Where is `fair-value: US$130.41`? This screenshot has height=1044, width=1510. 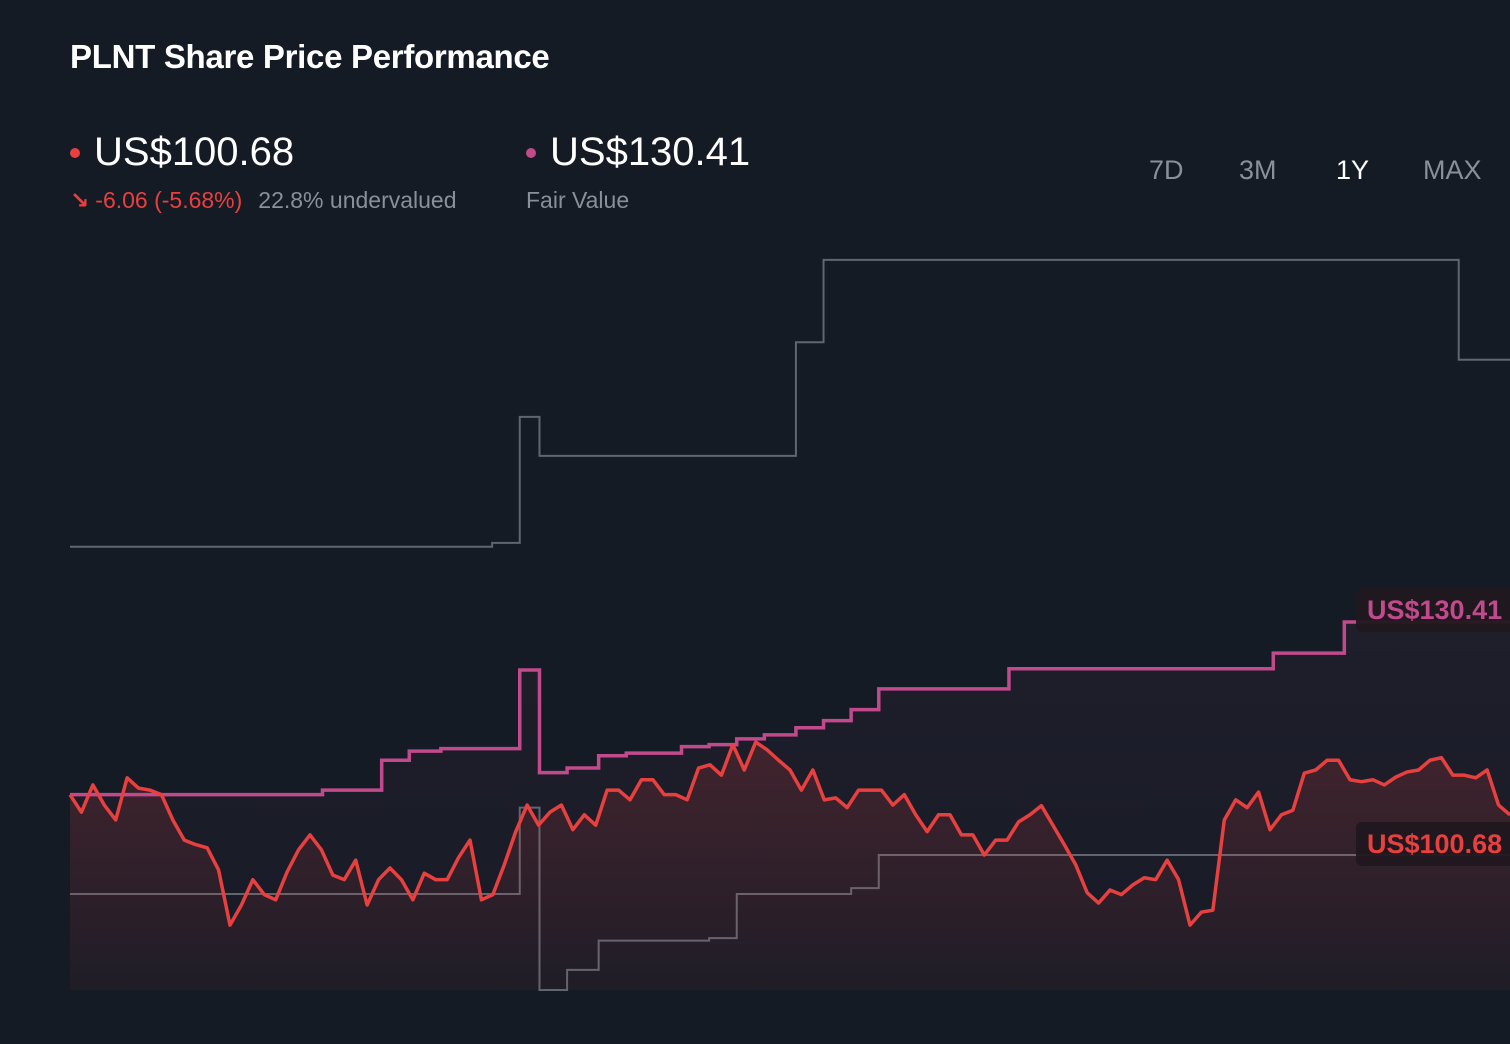 fair-value: US$130.41 is located at coordinates (650, 152).